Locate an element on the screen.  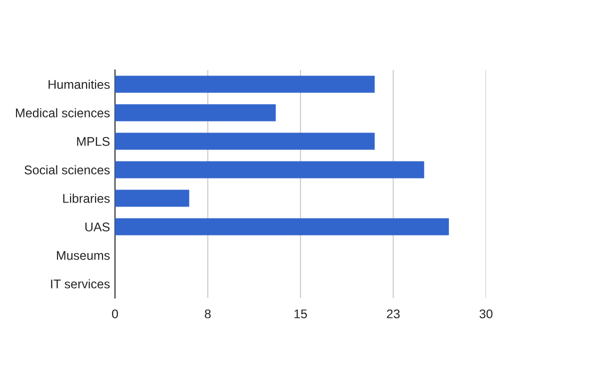
x-tick-label: 8 is located at coordinates (207, 313).